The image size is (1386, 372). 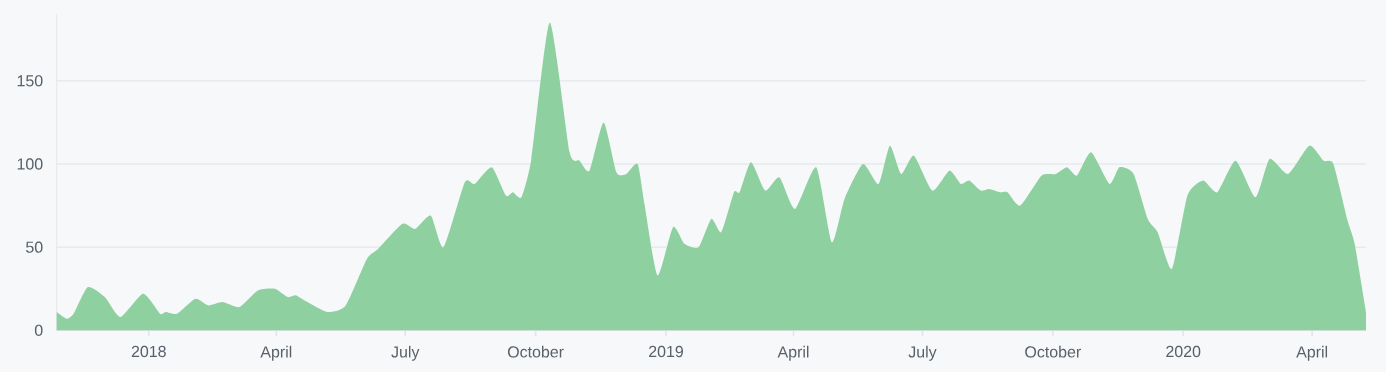 I want to click on y-tick-label: 150, so click(x=30, y=81).